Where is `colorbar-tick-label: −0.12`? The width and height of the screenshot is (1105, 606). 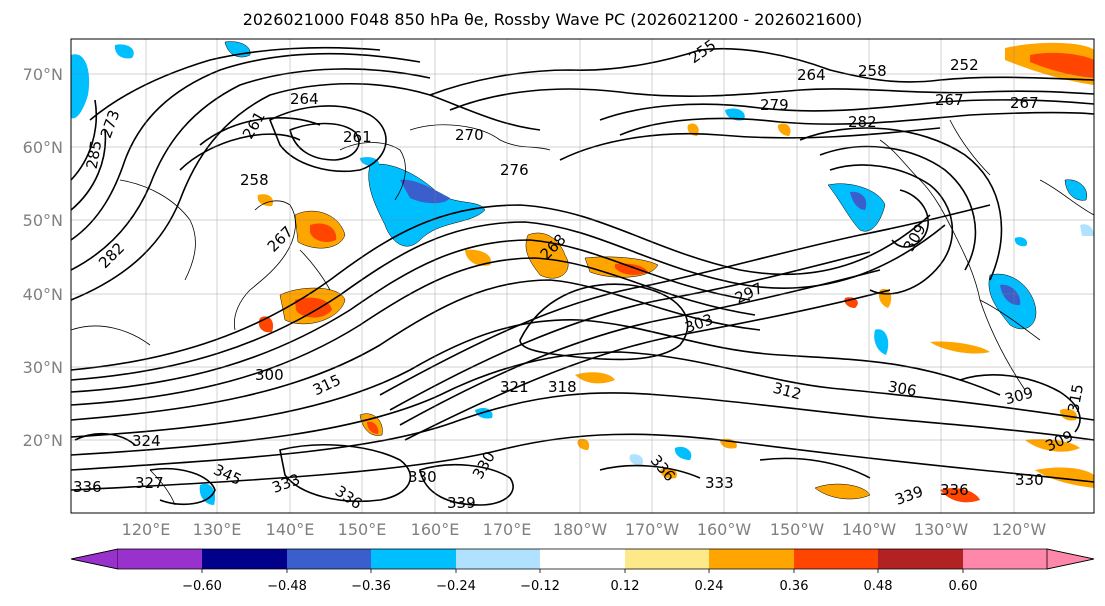 colorbar-tick-label: −0.12 is located at coordinates (540, 586).